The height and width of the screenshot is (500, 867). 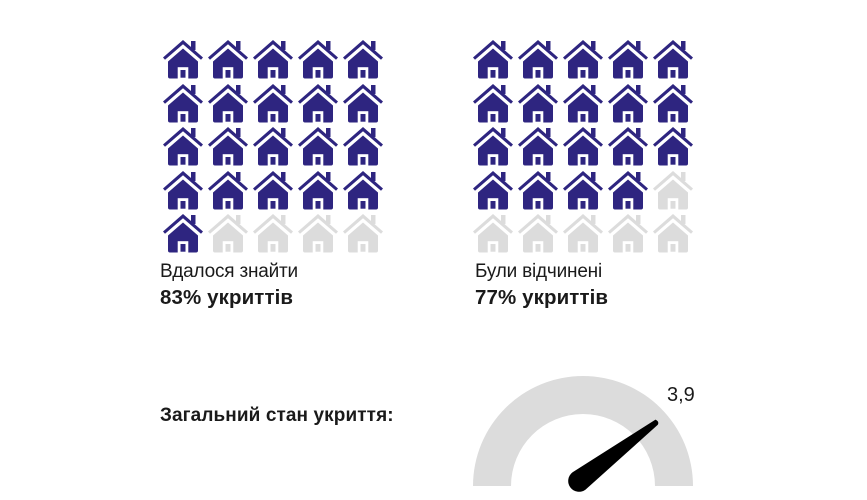 I want to click on pictogram-found, so click(x=273, y=146).